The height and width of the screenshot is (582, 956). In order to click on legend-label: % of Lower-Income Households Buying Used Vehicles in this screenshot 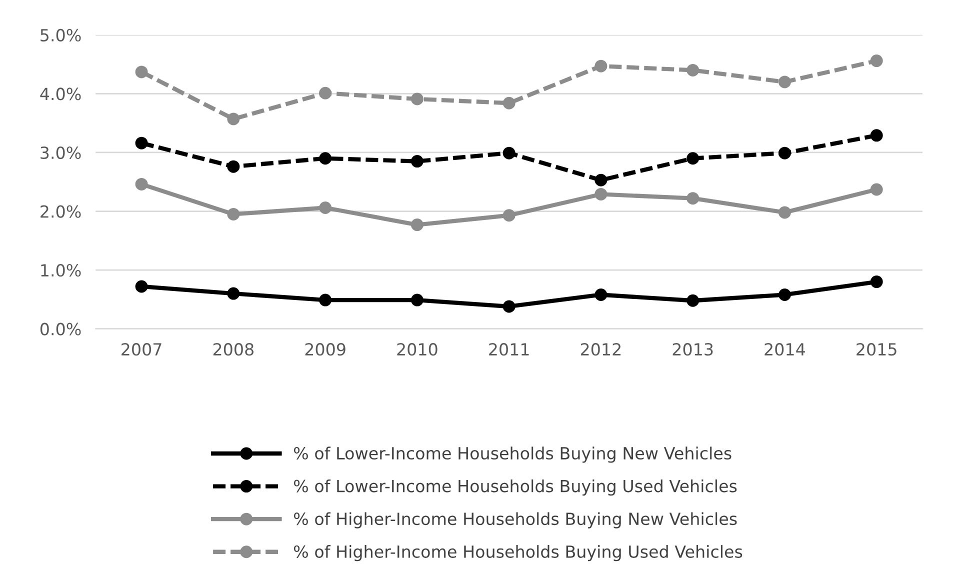, I will do `click(515, 487)`.